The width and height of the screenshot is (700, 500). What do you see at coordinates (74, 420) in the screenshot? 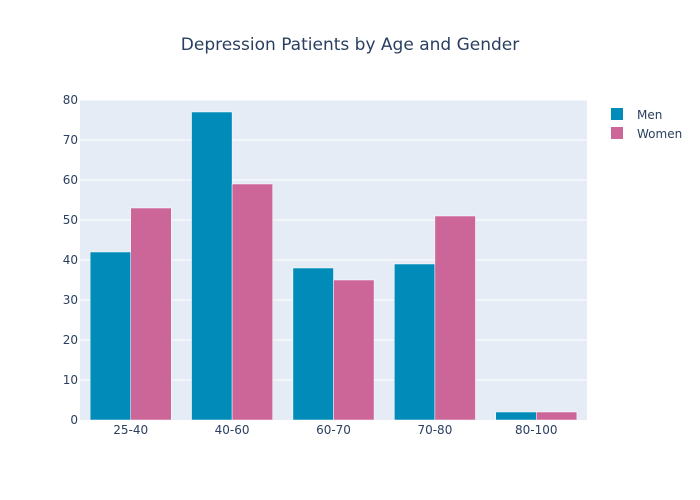
I see `y-tick-label-0: 0` at bounding box center [74, 420].